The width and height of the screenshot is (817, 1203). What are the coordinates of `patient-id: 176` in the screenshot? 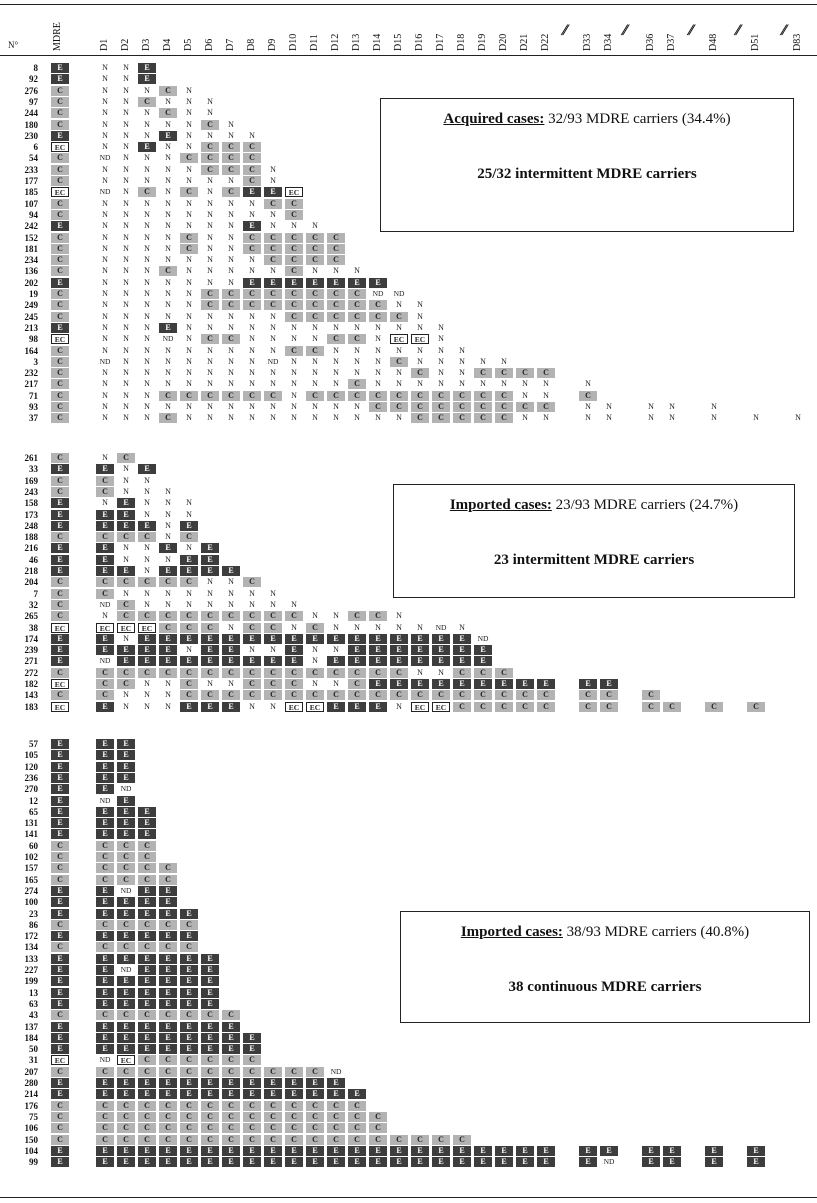 It's located at (31, 1105).